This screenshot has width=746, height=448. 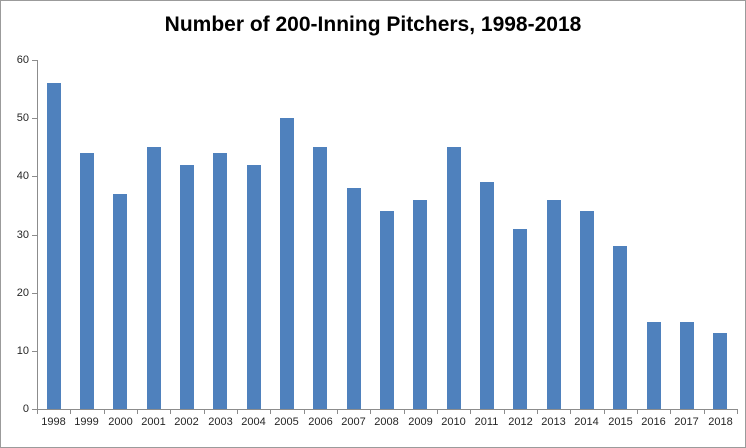 What do you see at coordinates (120, 301) in the screenshot?
I see `bar-2000` at bounding box center [120, 301].